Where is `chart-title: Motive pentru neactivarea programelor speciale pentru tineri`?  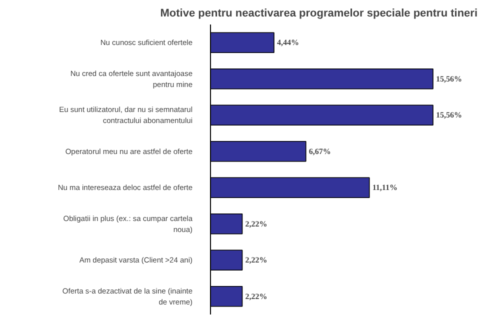
chart-title: Motive pentru neactivarea programelor speciale pentru tineri is located at coordinates (319, 14).